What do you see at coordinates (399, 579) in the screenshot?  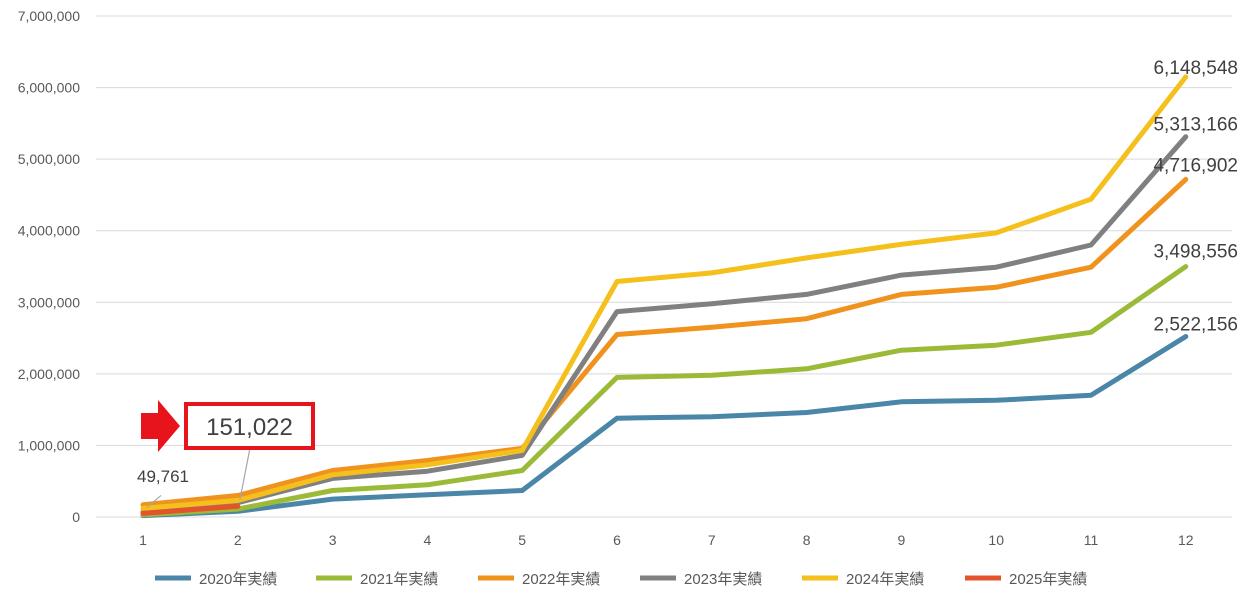 I see `legend-label: 2021年実績` at bounding box center [399, 579].